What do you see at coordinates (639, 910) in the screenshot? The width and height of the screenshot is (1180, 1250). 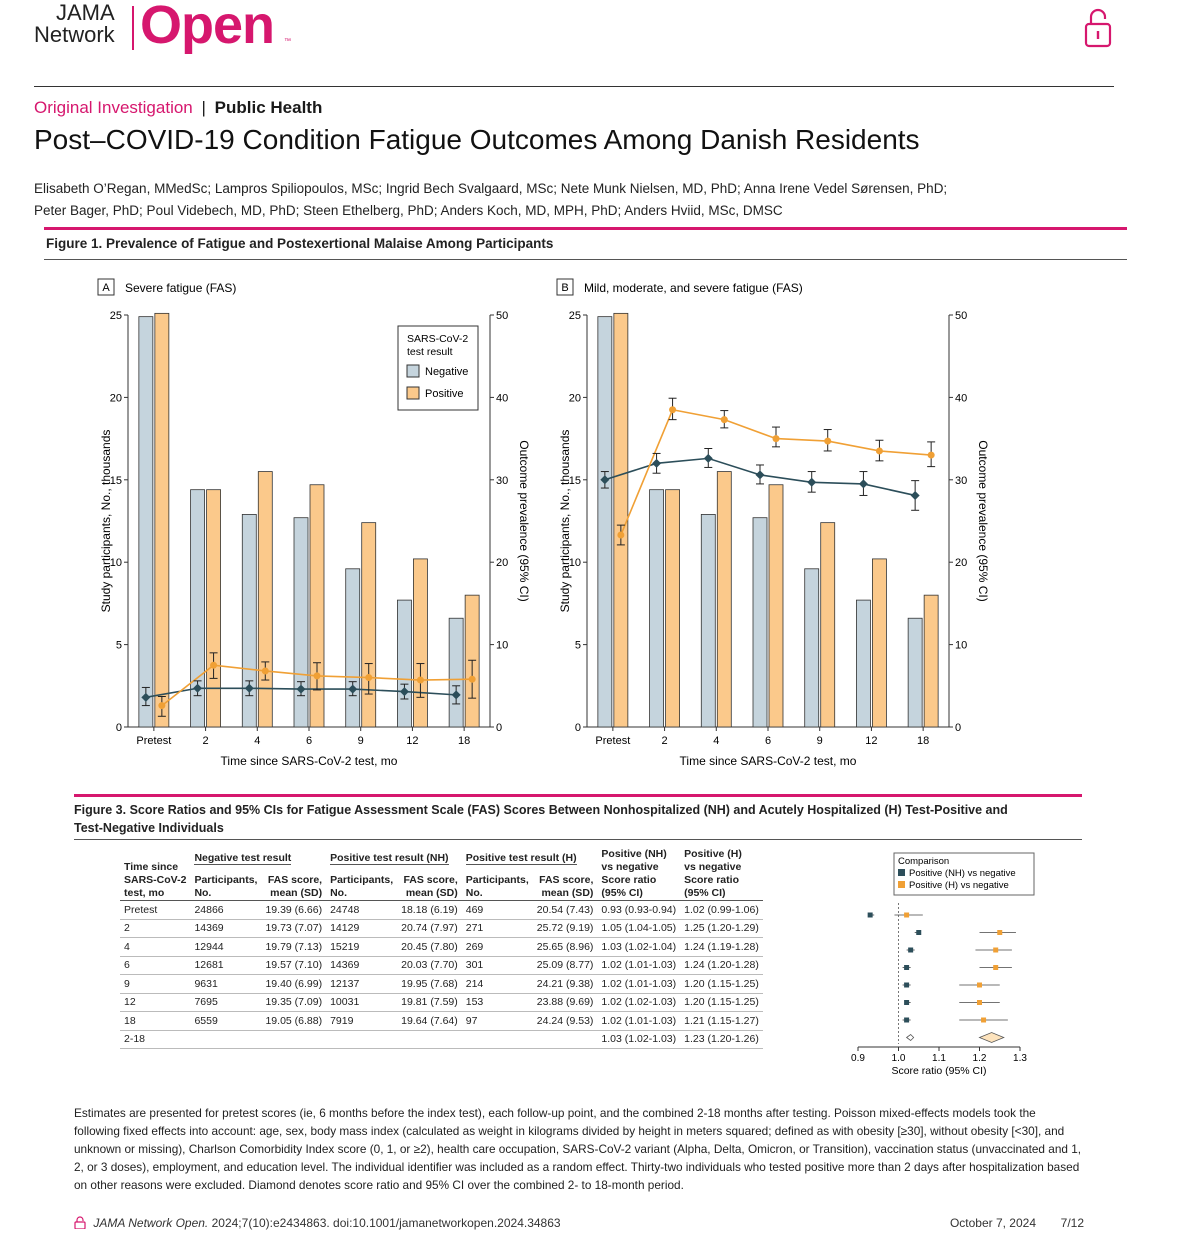 I see `table-cell: 0.93 (0.93-0.94)` at bounding box center [639, 910].